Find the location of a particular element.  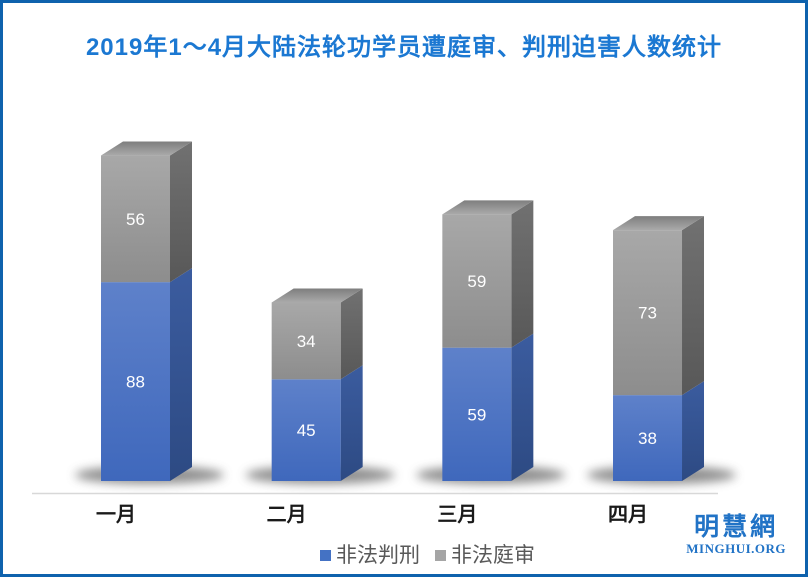

value-label-sentenced: 45 is located at coordinates (306, 430).